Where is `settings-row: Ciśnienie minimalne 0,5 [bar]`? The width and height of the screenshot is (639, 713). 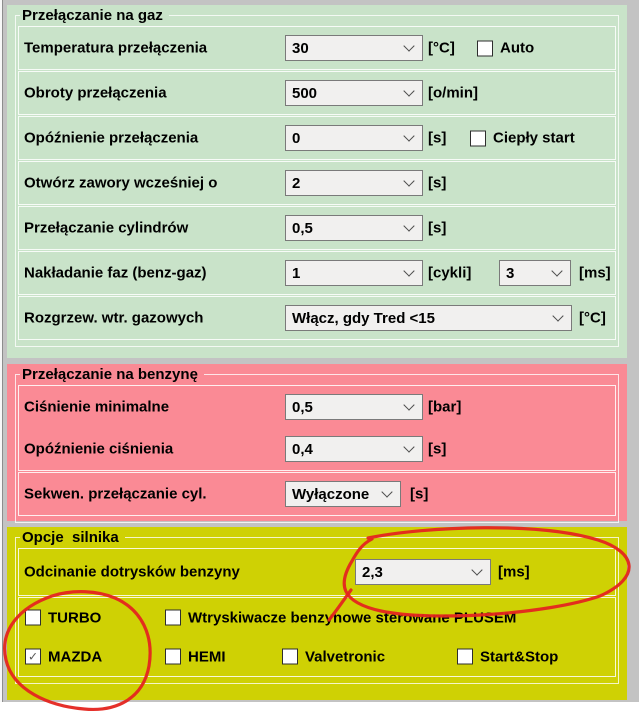
settings-row: Ciśnienie minimalne 0,5 [bar] is located at coordinates (317, 407).